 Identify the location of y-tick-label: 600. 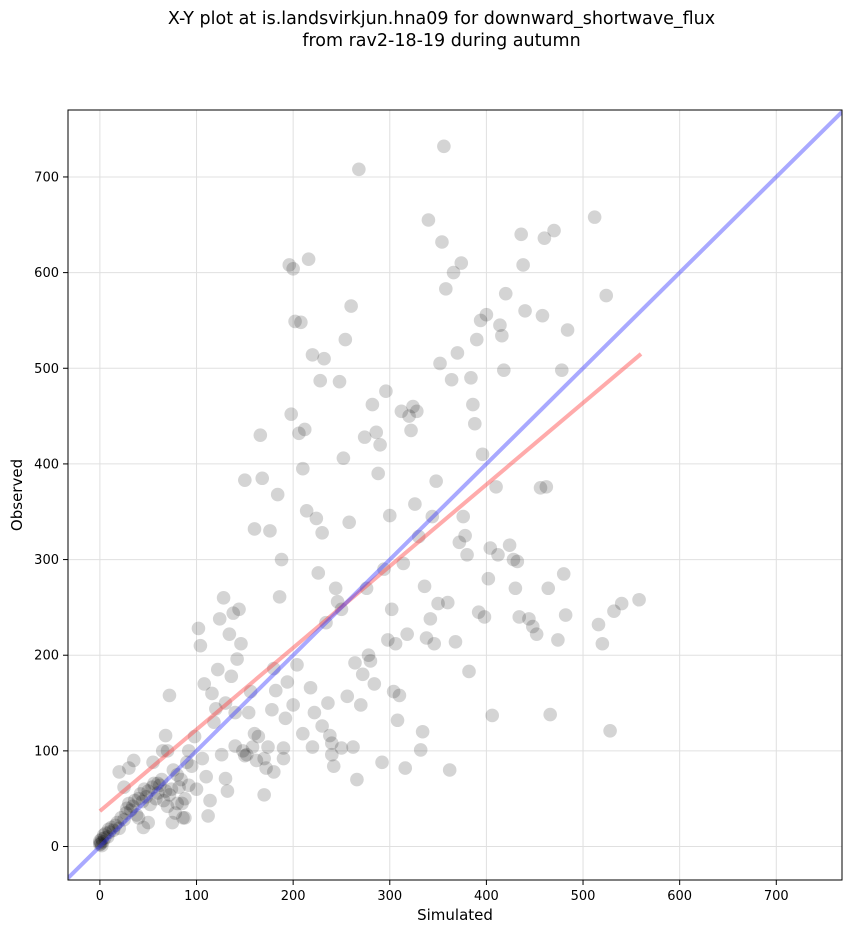
(46, 273).